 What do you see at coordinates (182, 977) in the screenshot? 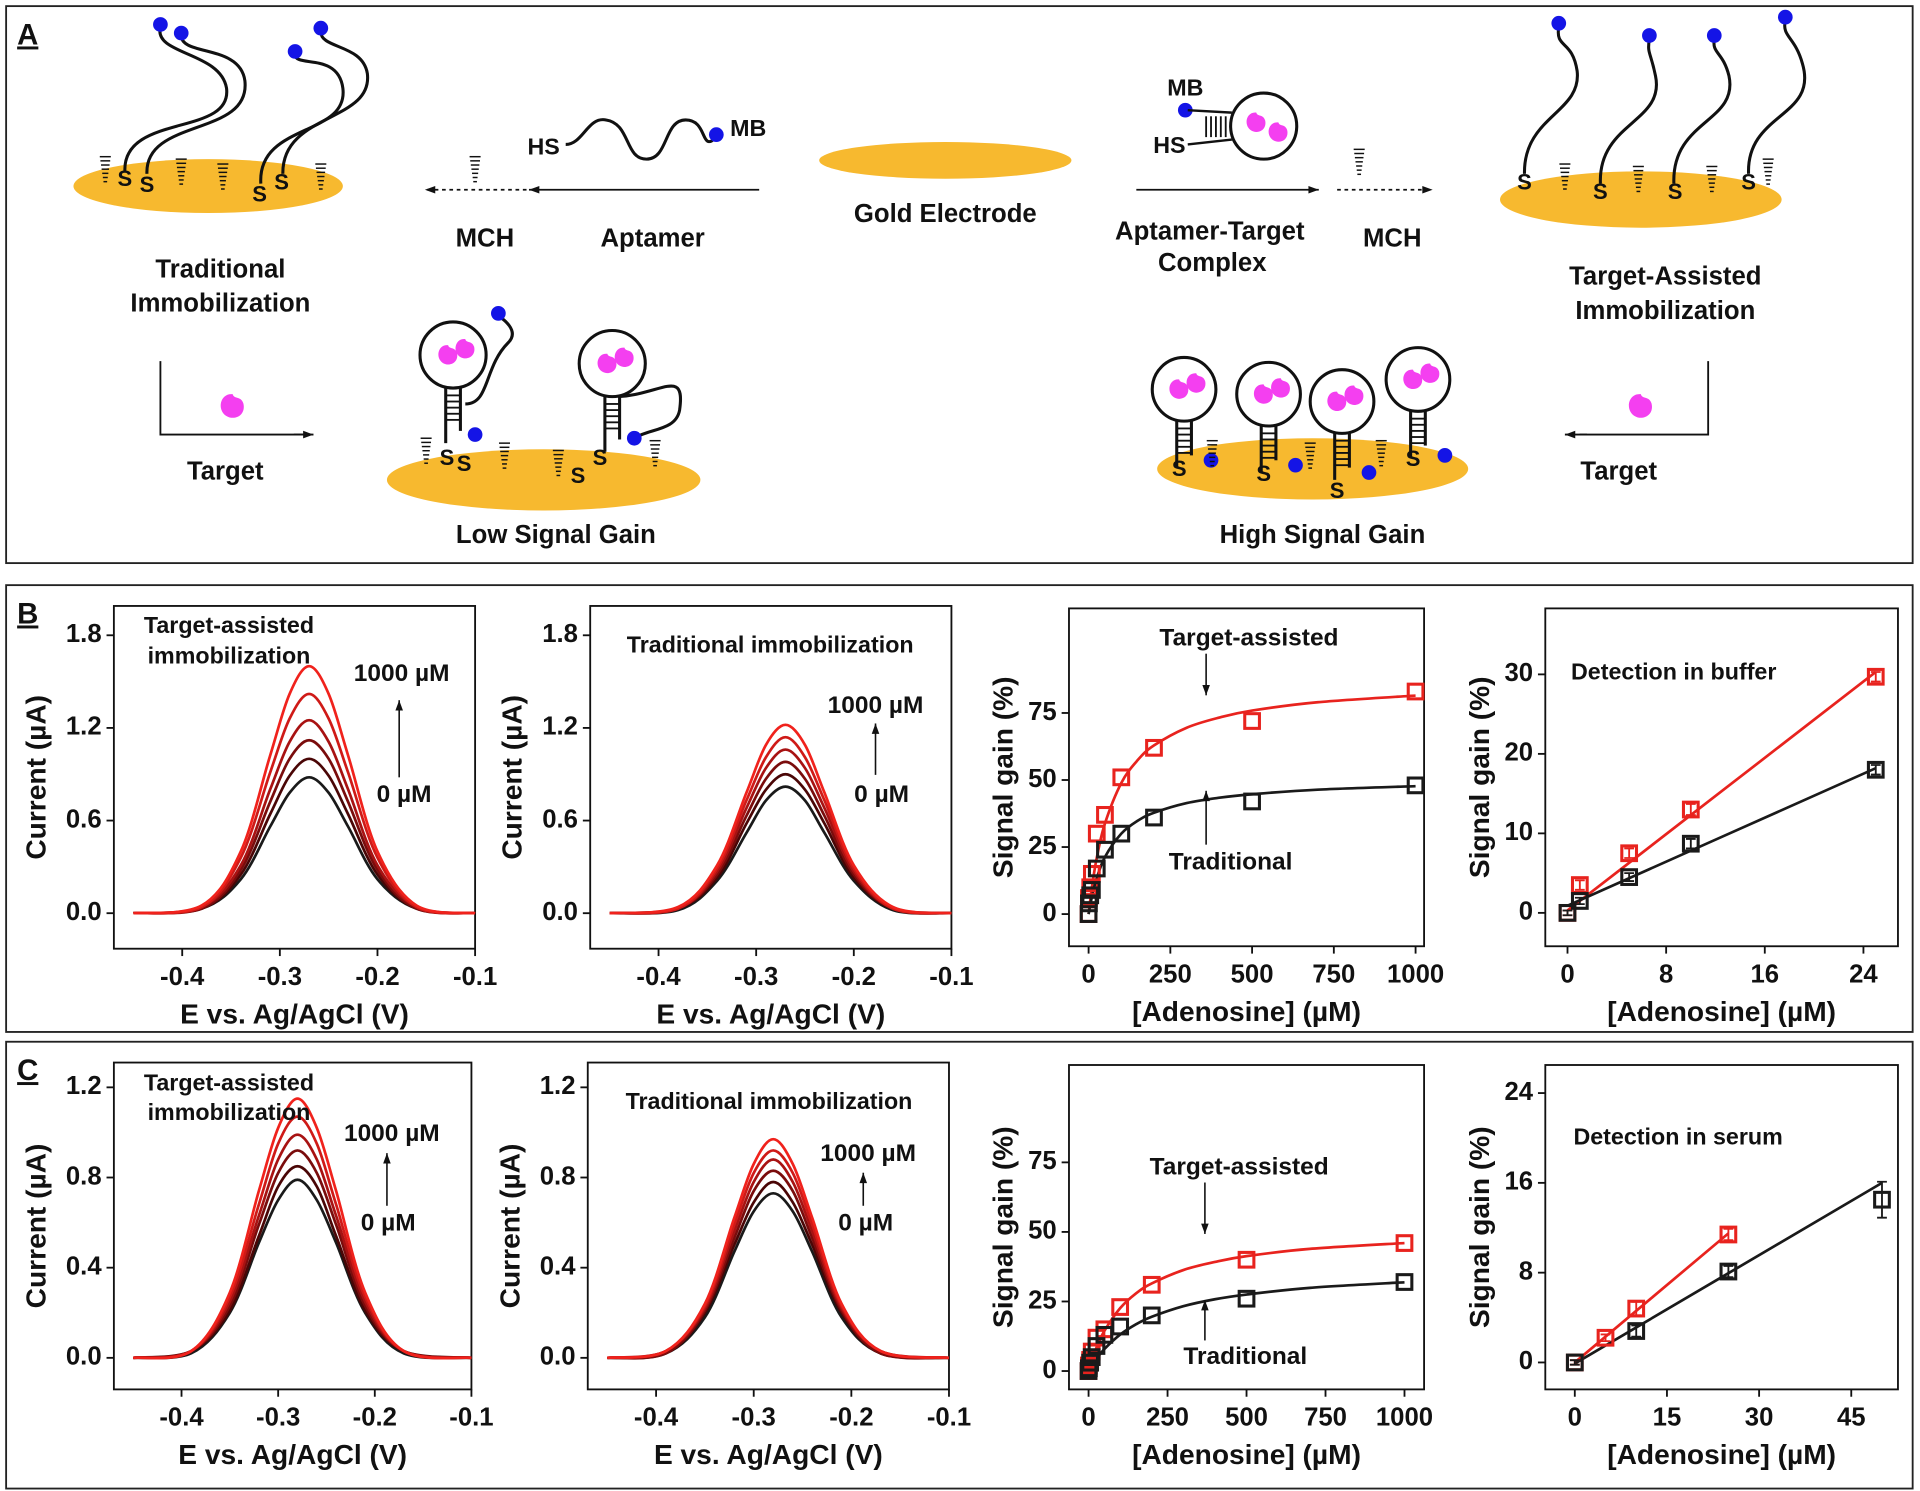
I see `x-tick-label: -0.4` at bounding box center [182, 977].